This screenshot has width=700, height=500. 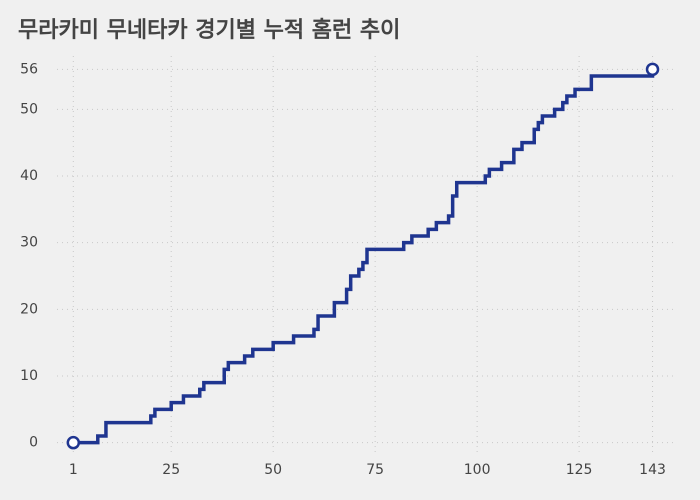 What do you see at coordinates (73, 470) in the screenshot?
I see `x-tick-label: 1` at bounding box center [73, 470].